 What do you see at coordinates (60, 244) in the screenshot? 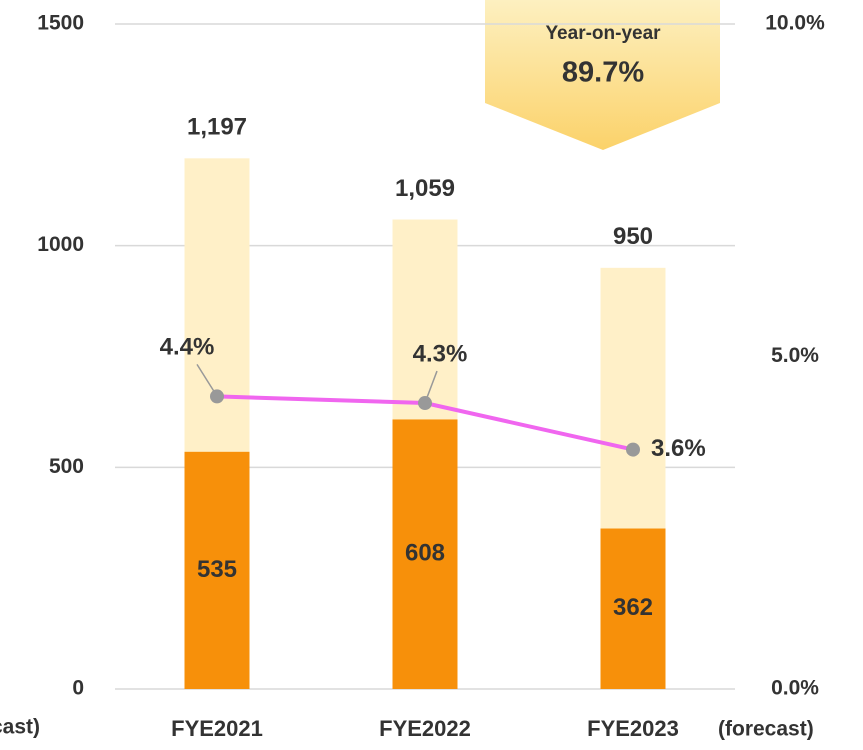
I see `y-tick-label: 1000` at bounding box center [60, 244].